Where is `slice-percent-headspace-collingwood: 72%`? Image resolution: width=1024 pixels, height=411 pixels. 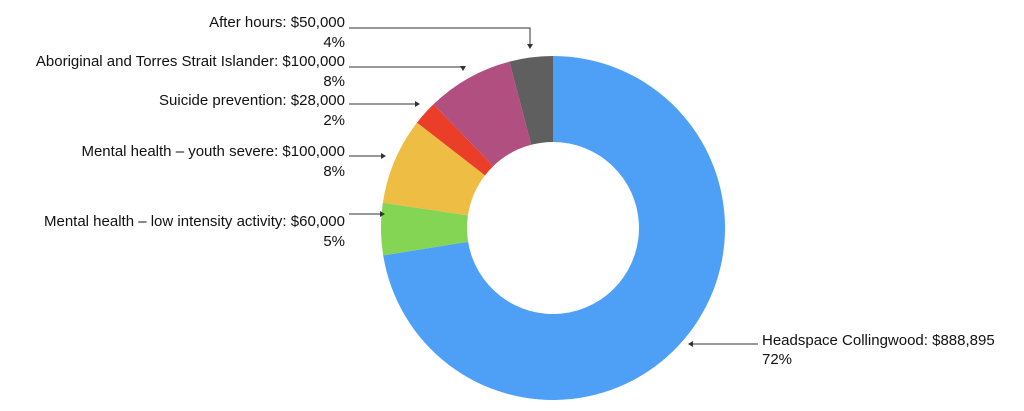
slice-percent-headspace-collingwood: 72% is located at coordinates (777, 359).